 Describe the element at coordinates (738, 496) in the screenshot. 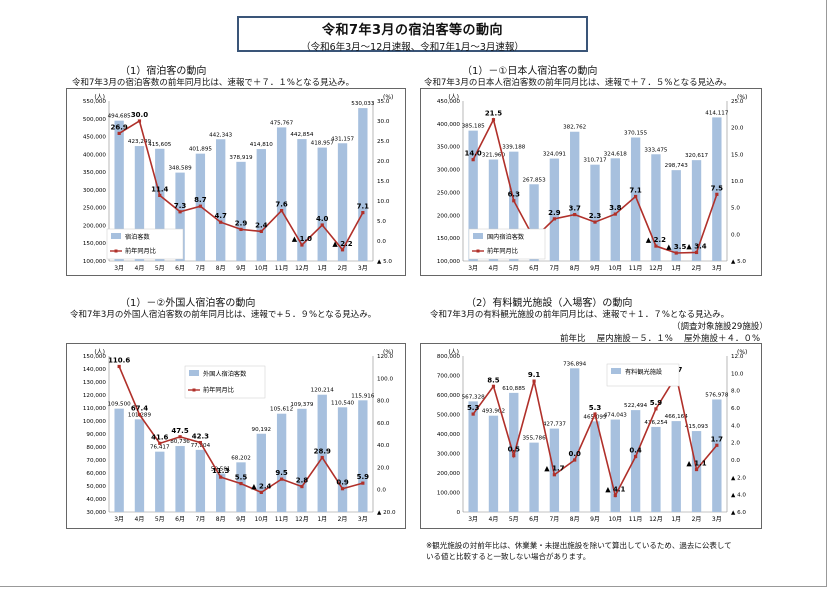

I see `y2-tick-label: ▲ 4.0` at that location.